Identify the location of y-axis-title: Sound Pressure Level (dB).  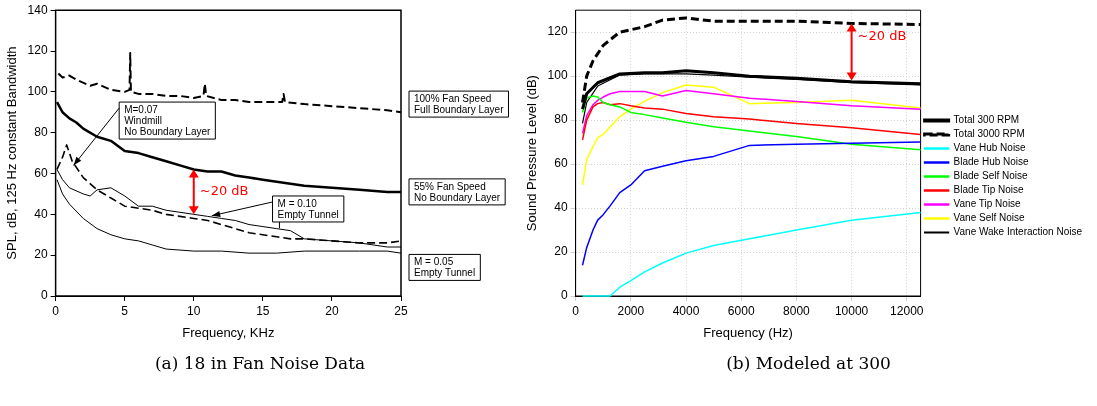
(532, 153).